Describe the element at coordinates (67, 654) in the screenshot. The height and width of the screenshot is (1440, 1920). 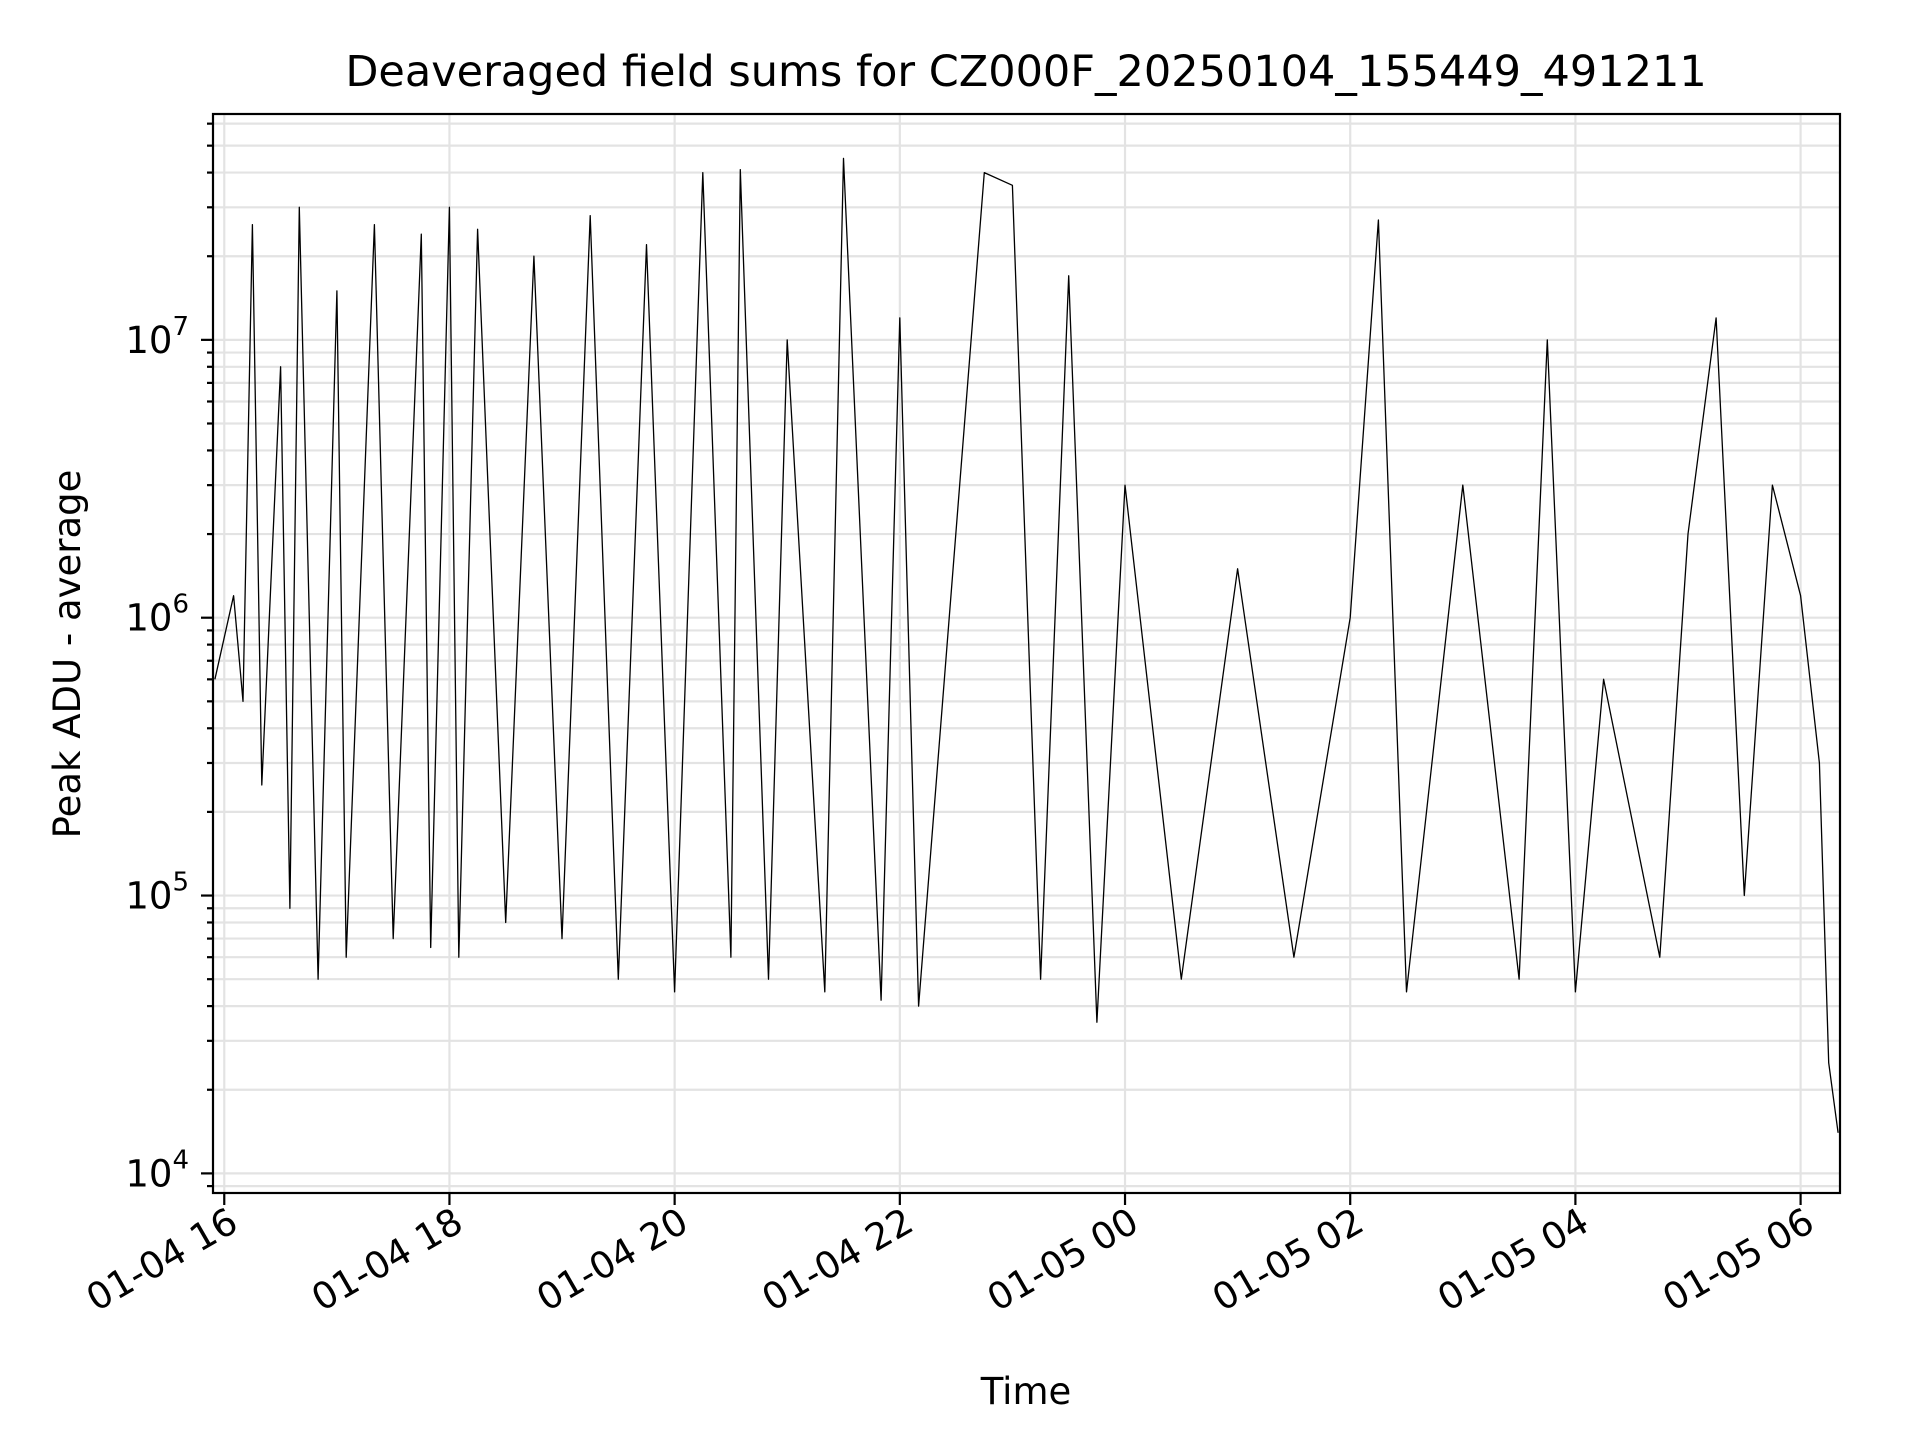
I see `y-axis-label: Peak ADU - average` at that location.